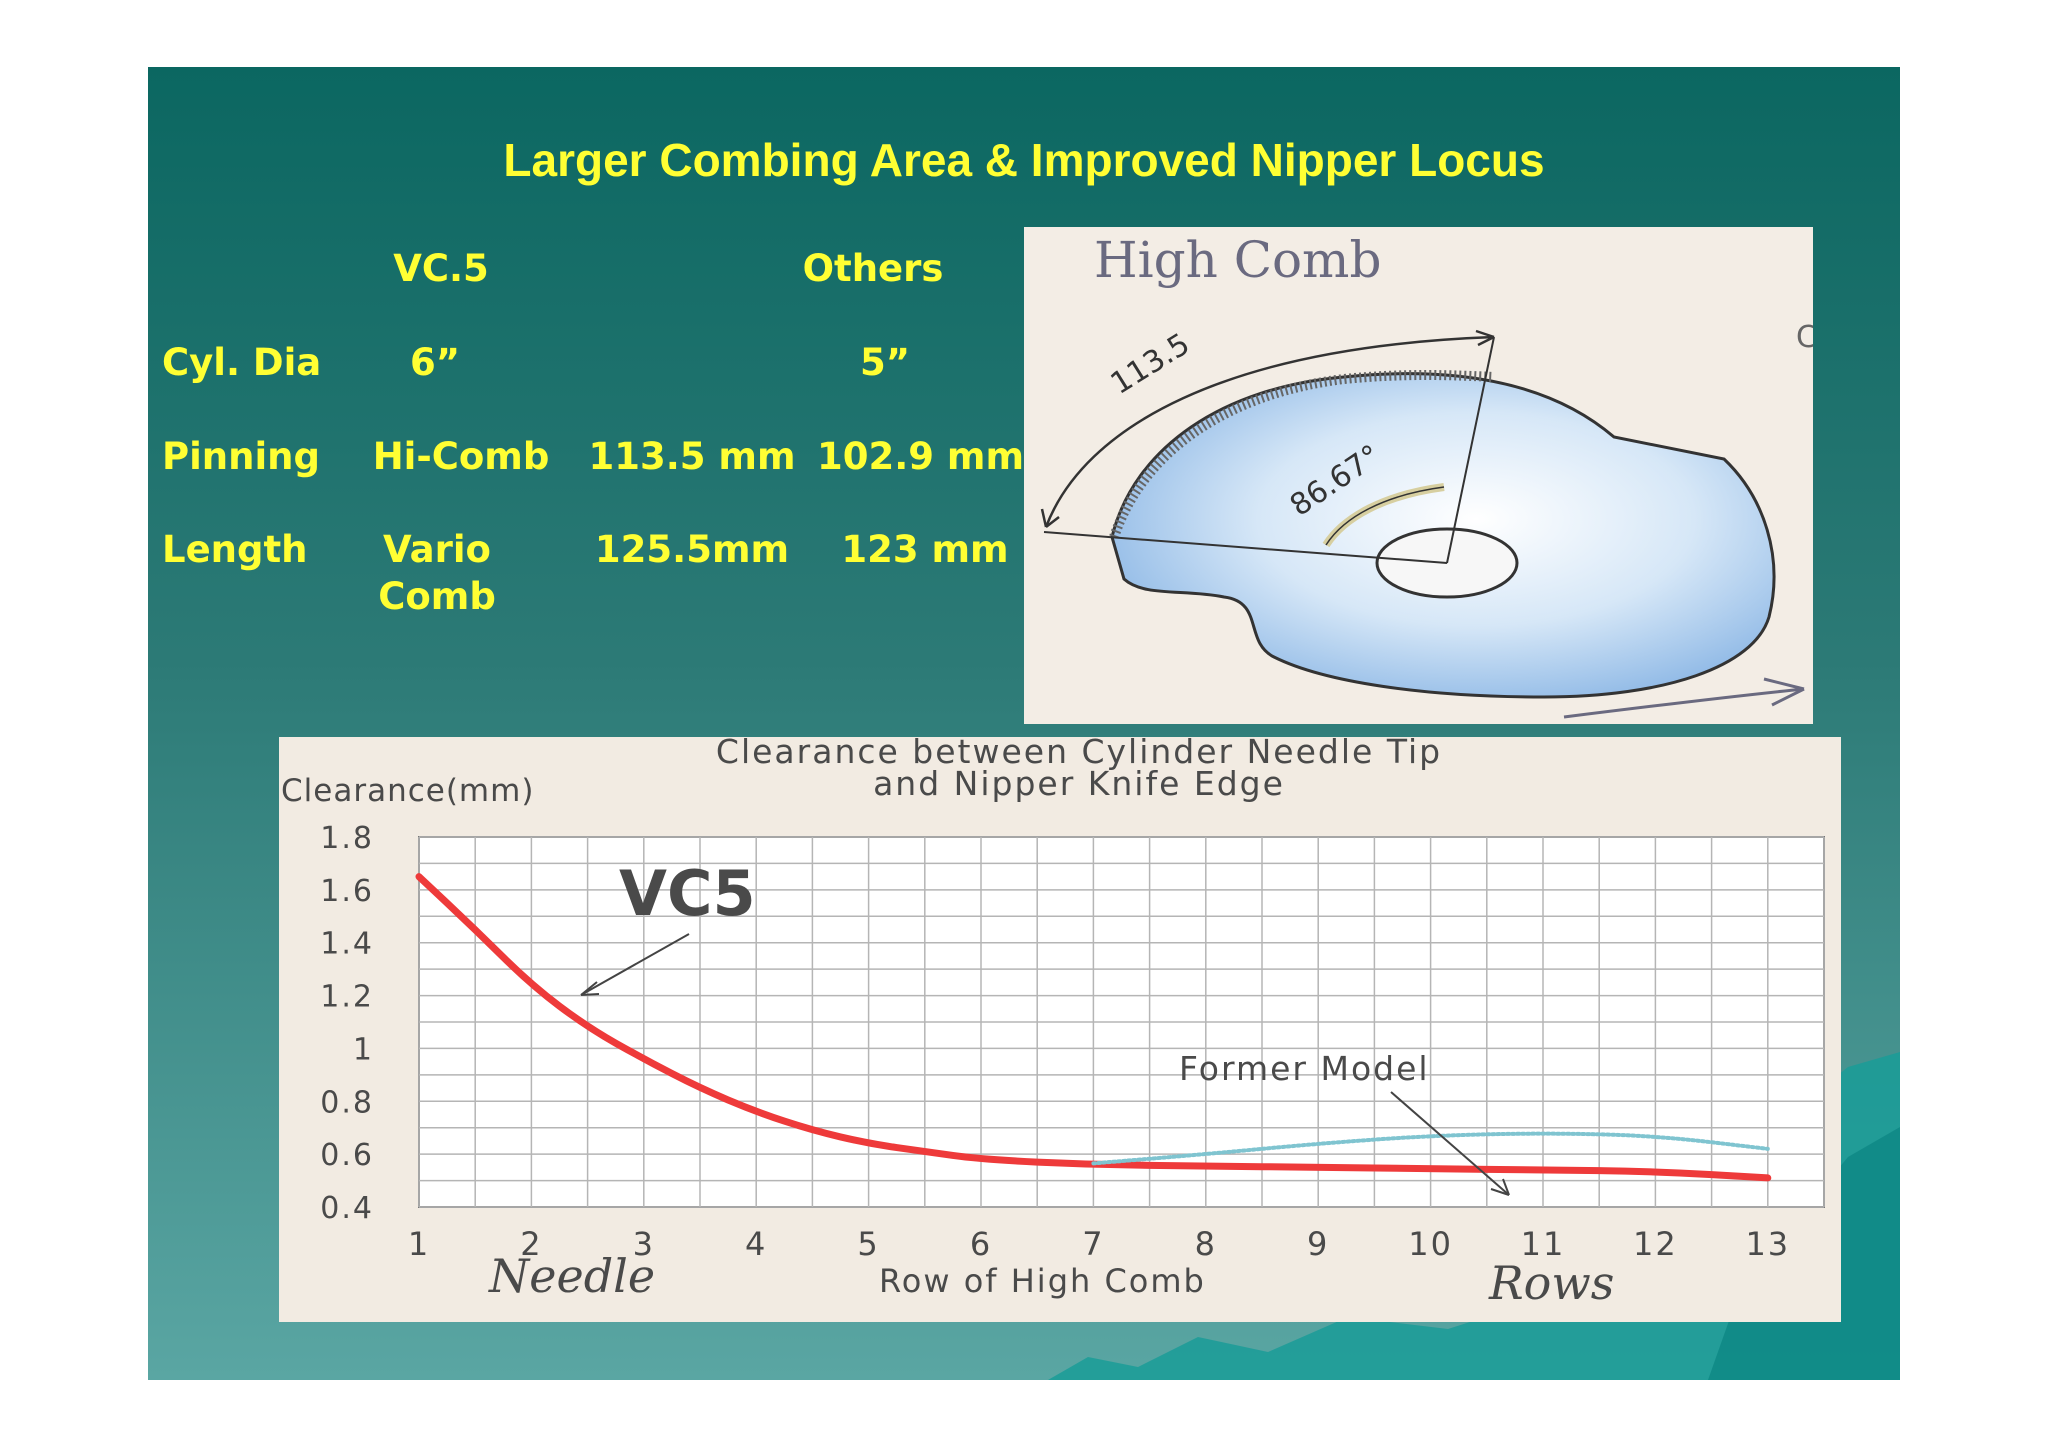 The height and width of the screenshot is (1447, 2048). I want to click on x-tick-label: 7, so click(1093, 1244).